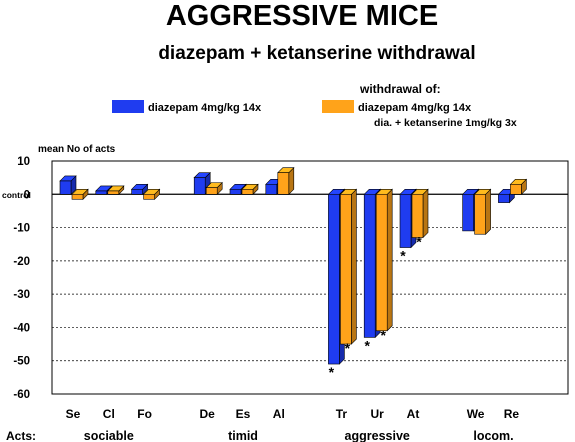  What do you see at coordinates (23, 162) in the screenshot?
I see `y-tick-label: 10` at bounding box center [23, 162].